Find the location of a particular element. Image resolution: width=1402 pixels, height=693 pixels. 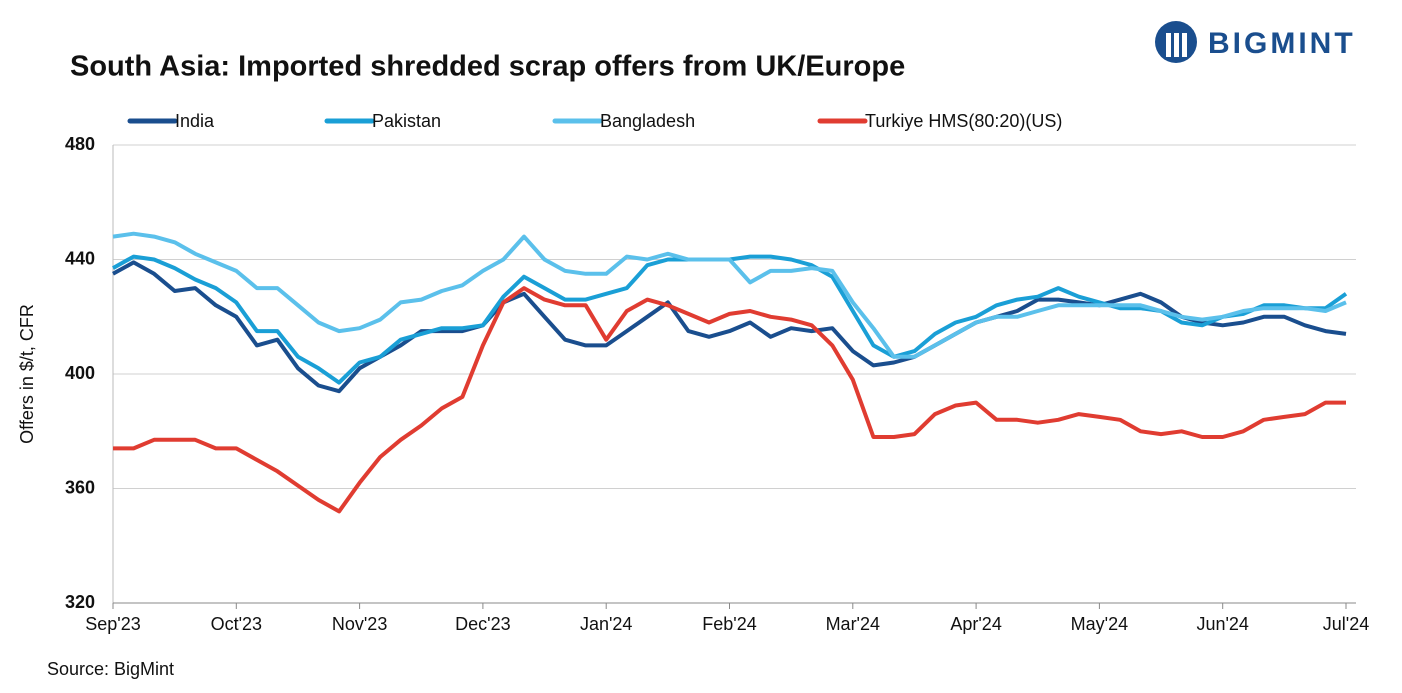

x-tick-label: Jul'24 is located at coordinates (1346, 624).